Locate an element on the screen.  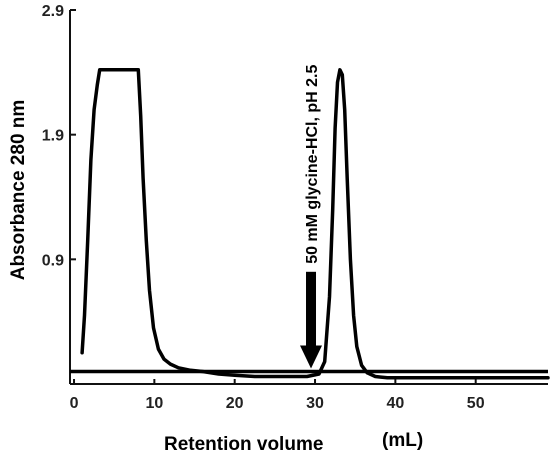
y-tick-label: 0.9 is located at coordinates (53, 260).